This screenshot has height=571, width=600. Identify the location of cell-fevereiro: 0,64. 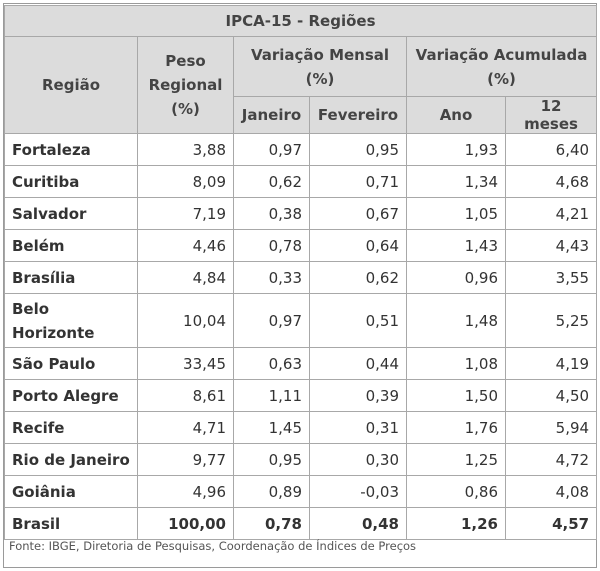
(358, 245).